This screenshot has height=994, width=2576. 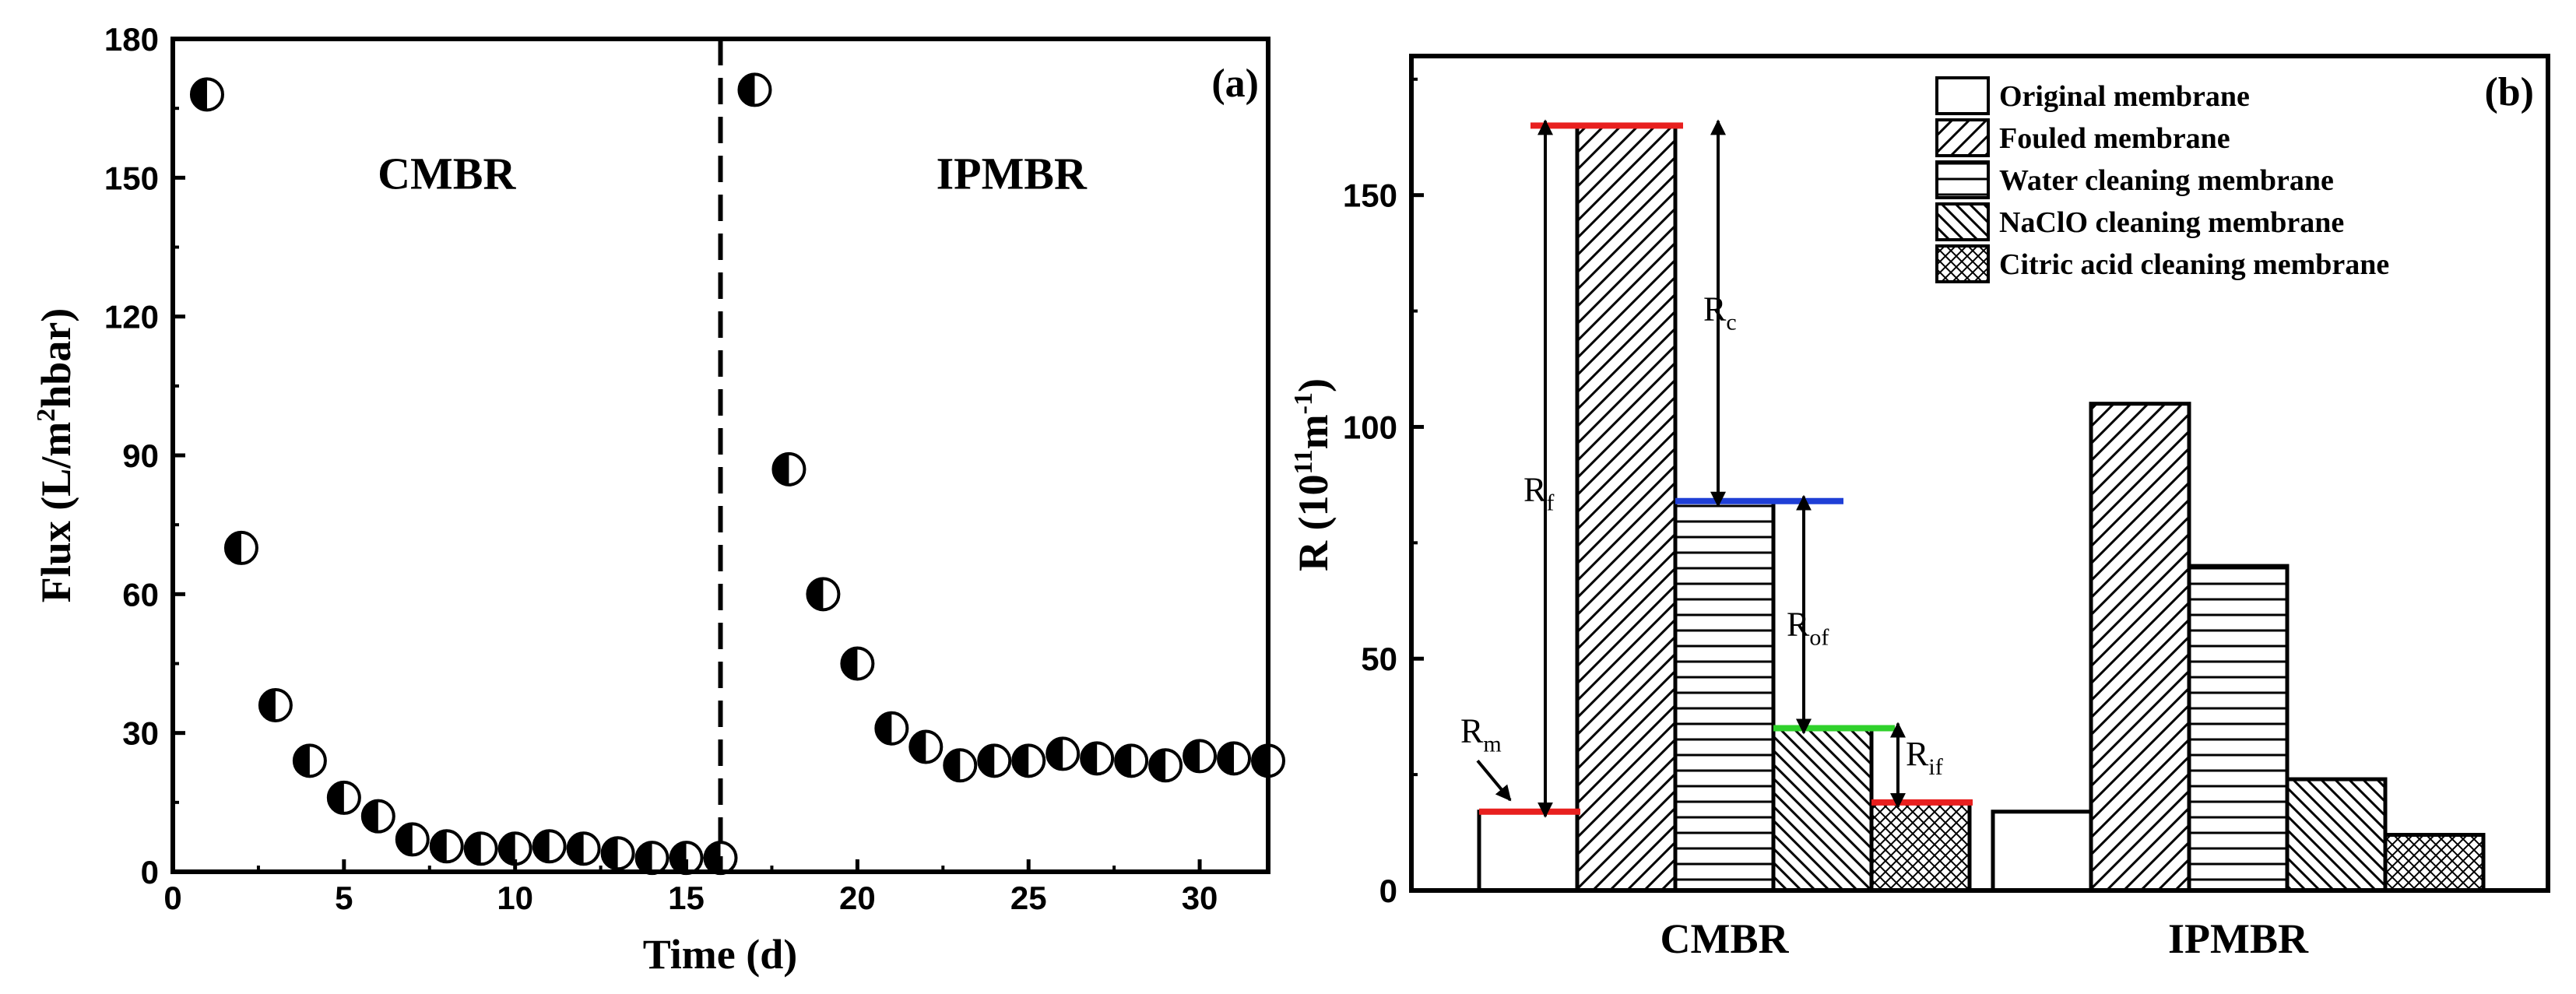 What do you see at coordinates (131, 39) in the screenshot?
I see `y-tick-label: 180` at bounding box center [131, 39].